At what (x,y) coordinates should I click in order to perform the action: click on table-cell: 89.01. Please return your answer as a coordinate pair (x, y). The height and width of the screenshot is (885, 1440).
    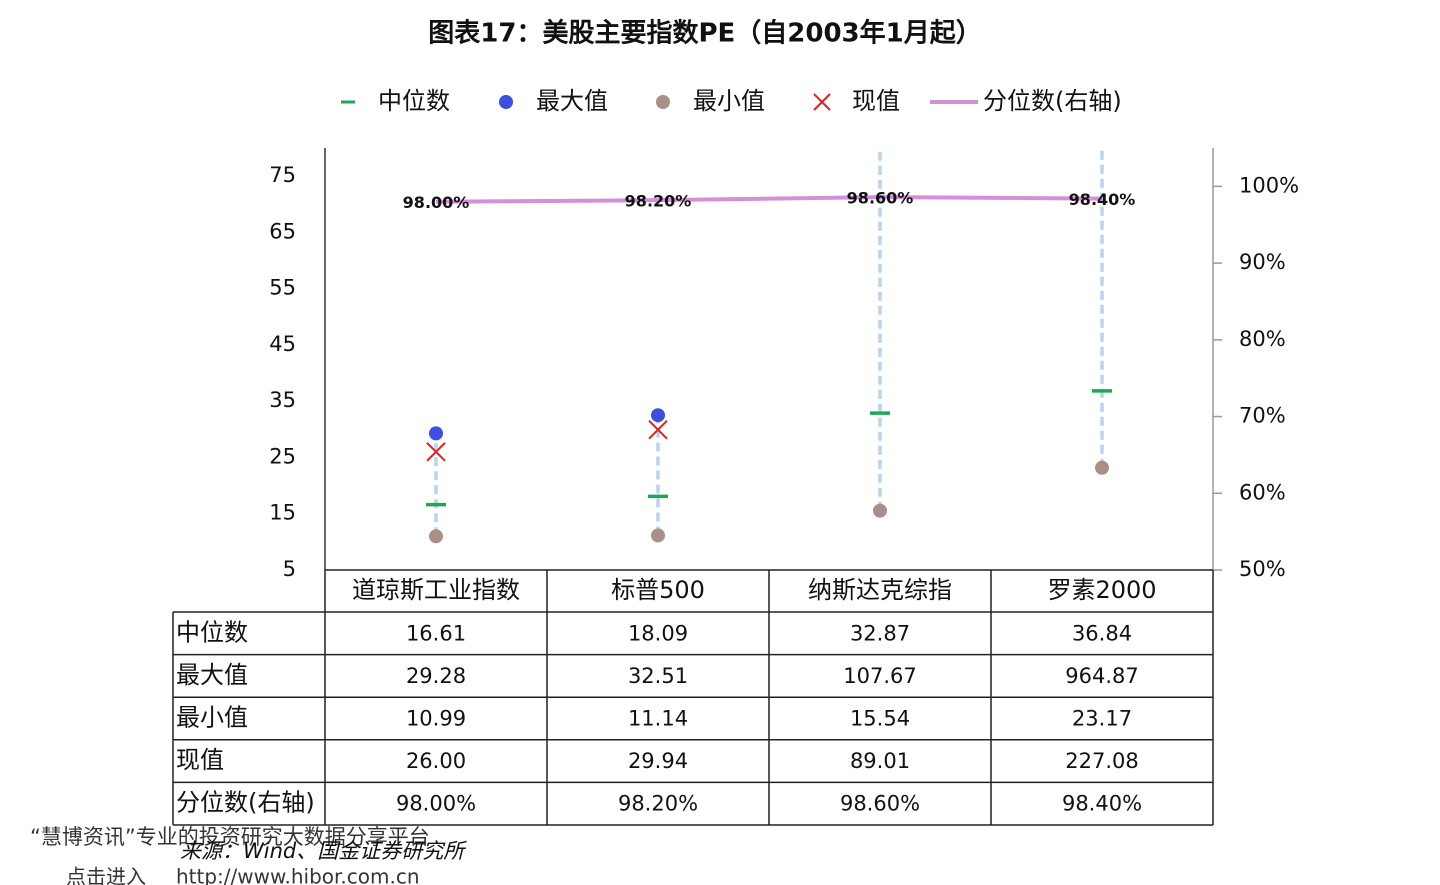
    Looking at the image, I should click on (880, 761).